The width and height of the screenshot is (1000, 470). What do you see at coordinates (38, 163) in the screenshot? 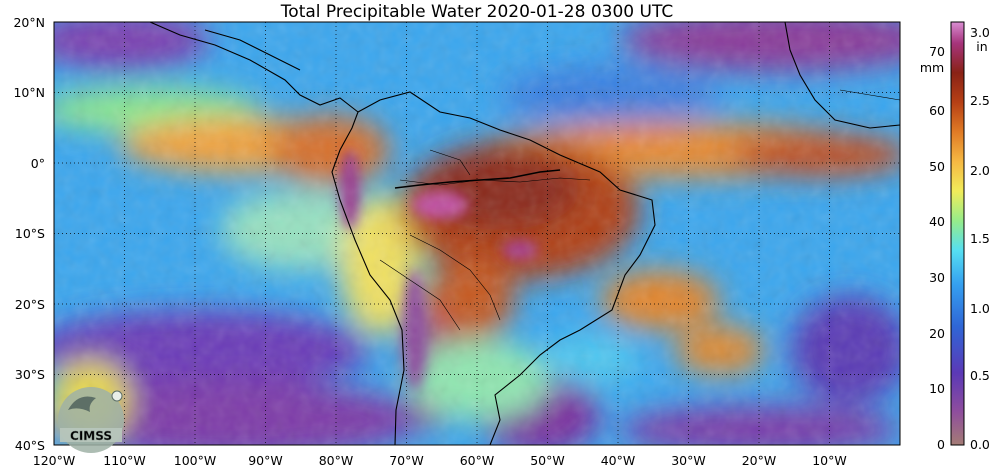
I see `lat-label: 0°` at bounding box center [38, 163].